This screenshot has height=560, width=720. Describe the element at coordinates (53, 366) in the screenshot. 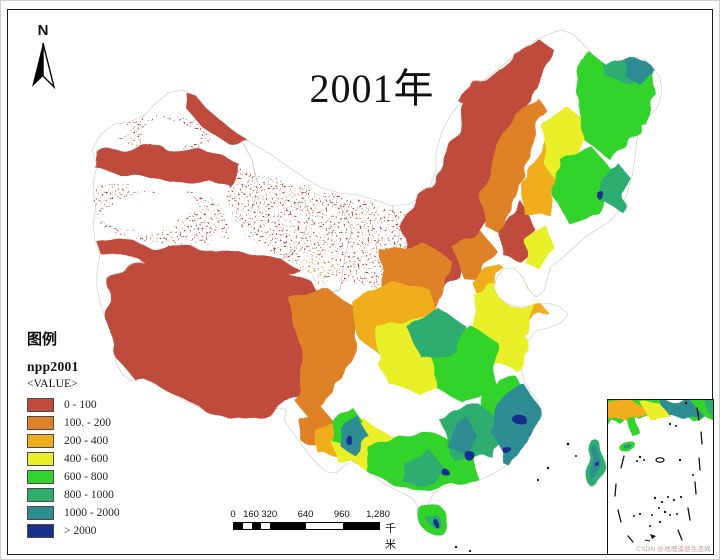

I see `legend-layer-name: npp2001` at that location.